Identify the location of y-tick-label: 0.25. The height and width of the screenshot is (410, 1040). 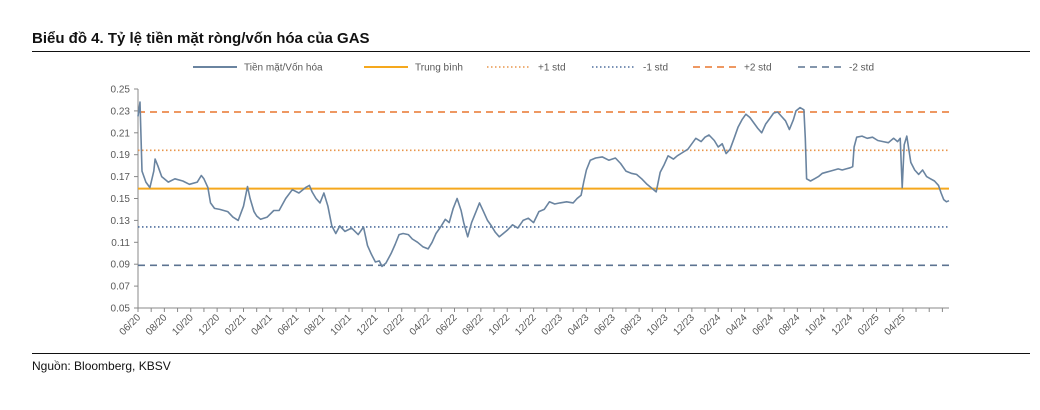
(121, 90).